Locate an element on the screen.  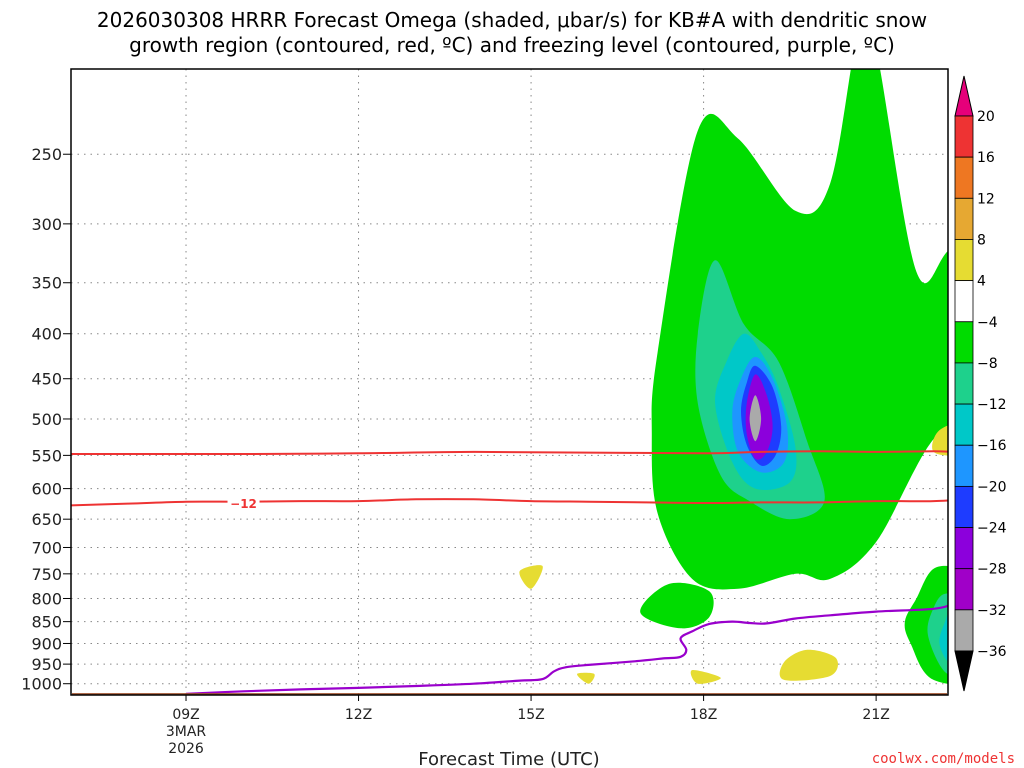
dendritic-contour-label: −12 is located at coordinates (243, 504).